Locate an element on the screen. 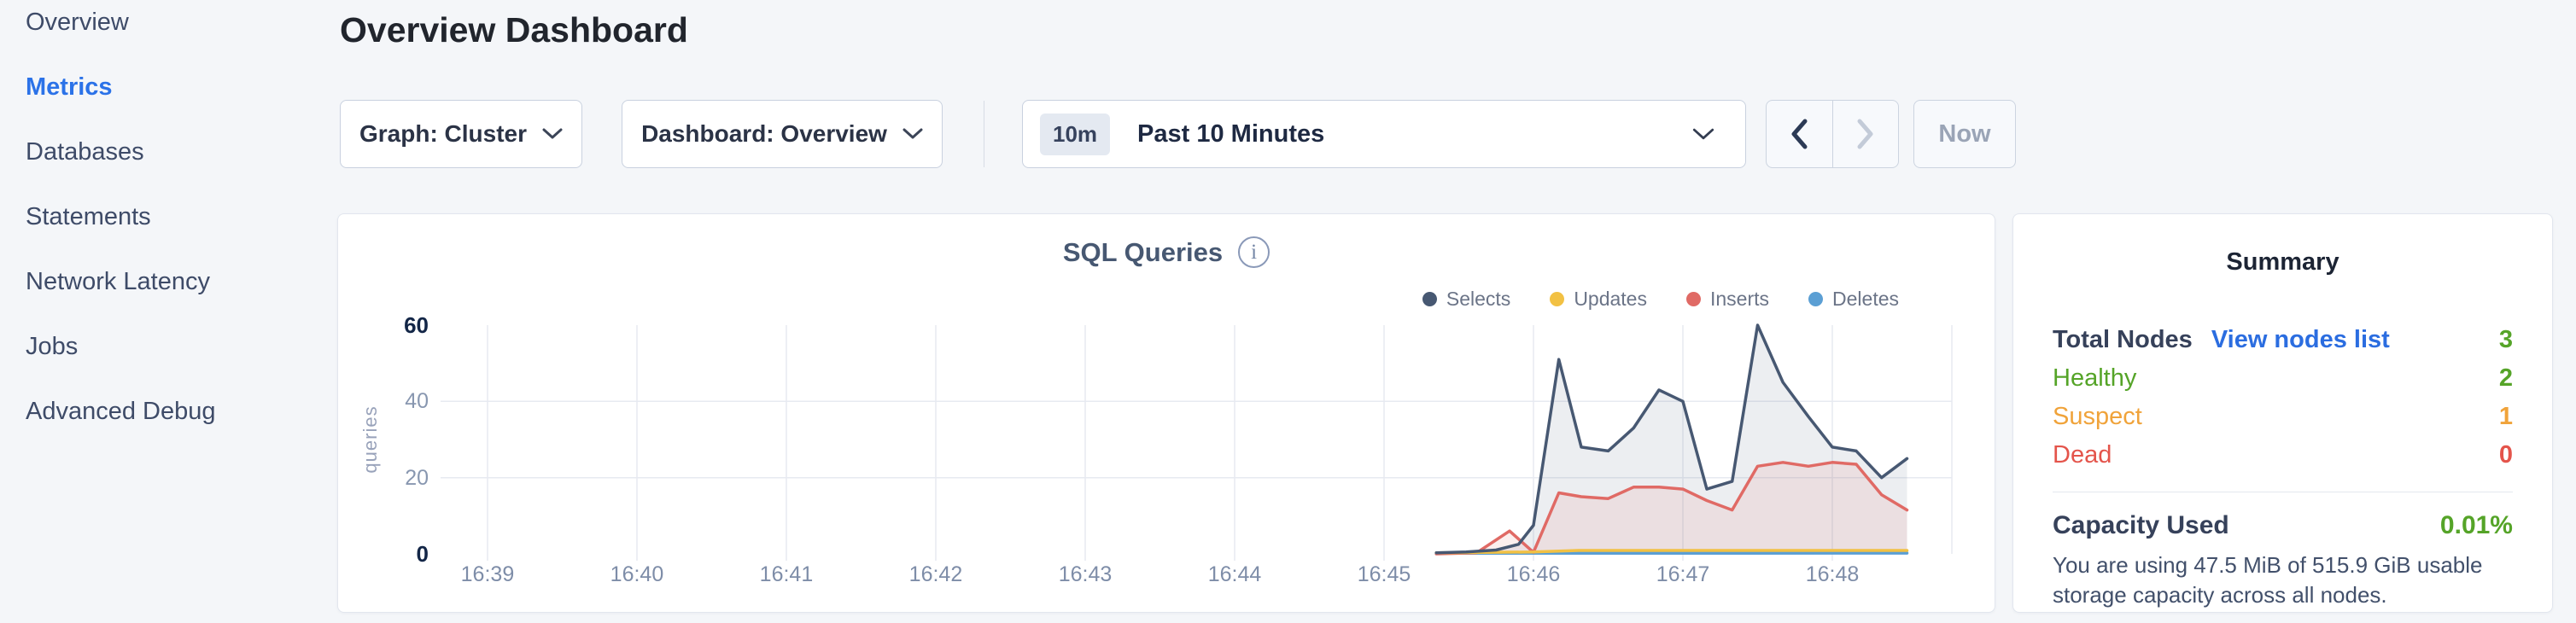 The width and height of the screenshot is (2576, 623). legend-item-selects: Selects is located at coordinates (1466, 299).